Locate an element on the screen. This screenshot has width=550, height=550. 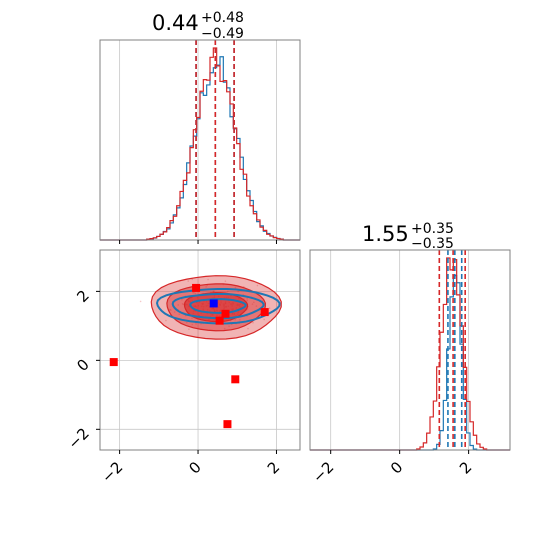
blue-marker is located at coordinates (213, 303).